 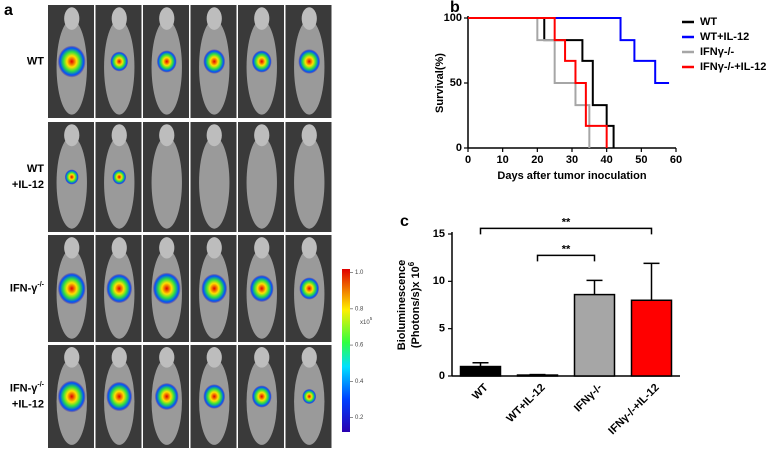 I want to click on x-tick-label: 30, so click(x=572, y=160).